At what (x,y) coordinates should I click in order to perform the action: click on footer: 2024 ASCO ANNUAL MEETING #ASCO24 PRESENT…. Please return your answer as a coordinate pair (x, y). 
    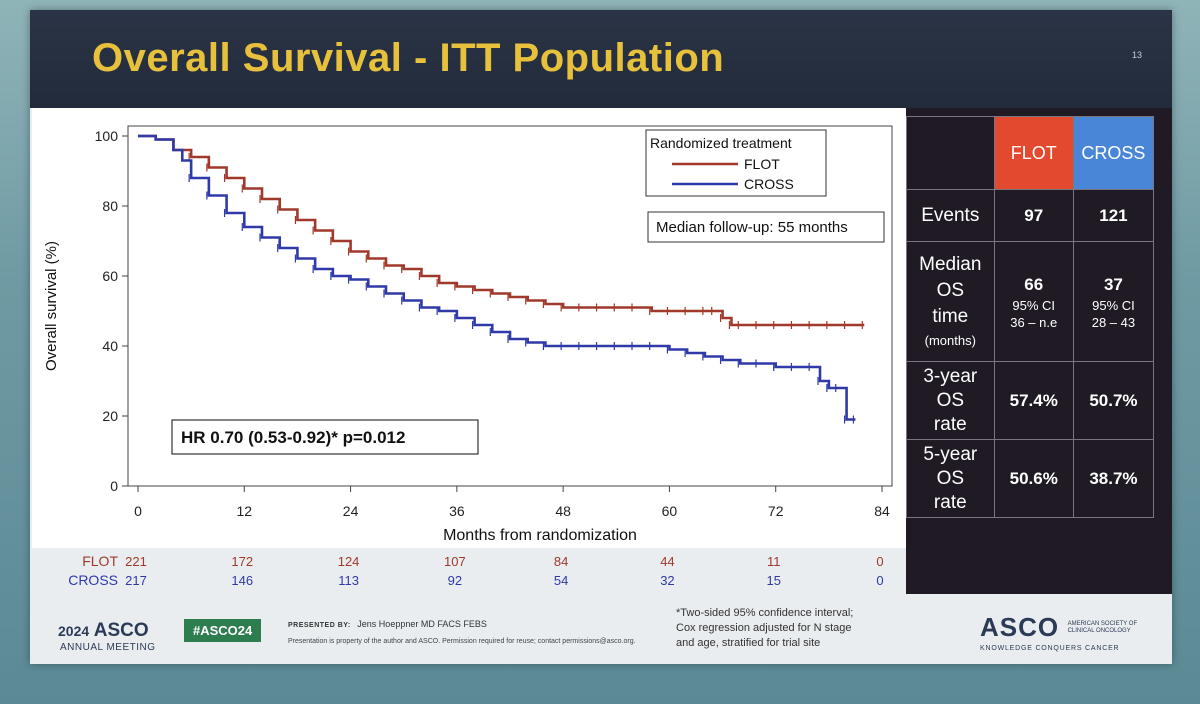
    Looking at the image, I should click on (601, 629).